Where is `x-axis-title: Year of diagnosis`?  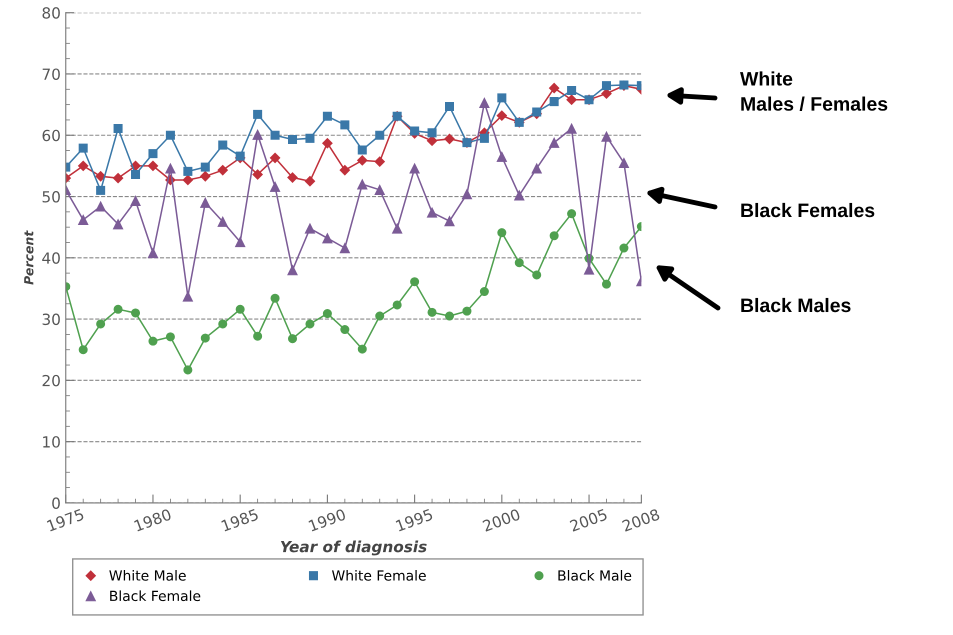 x-axis-title: Year of diagnosis is located at coordinates (353, 548).